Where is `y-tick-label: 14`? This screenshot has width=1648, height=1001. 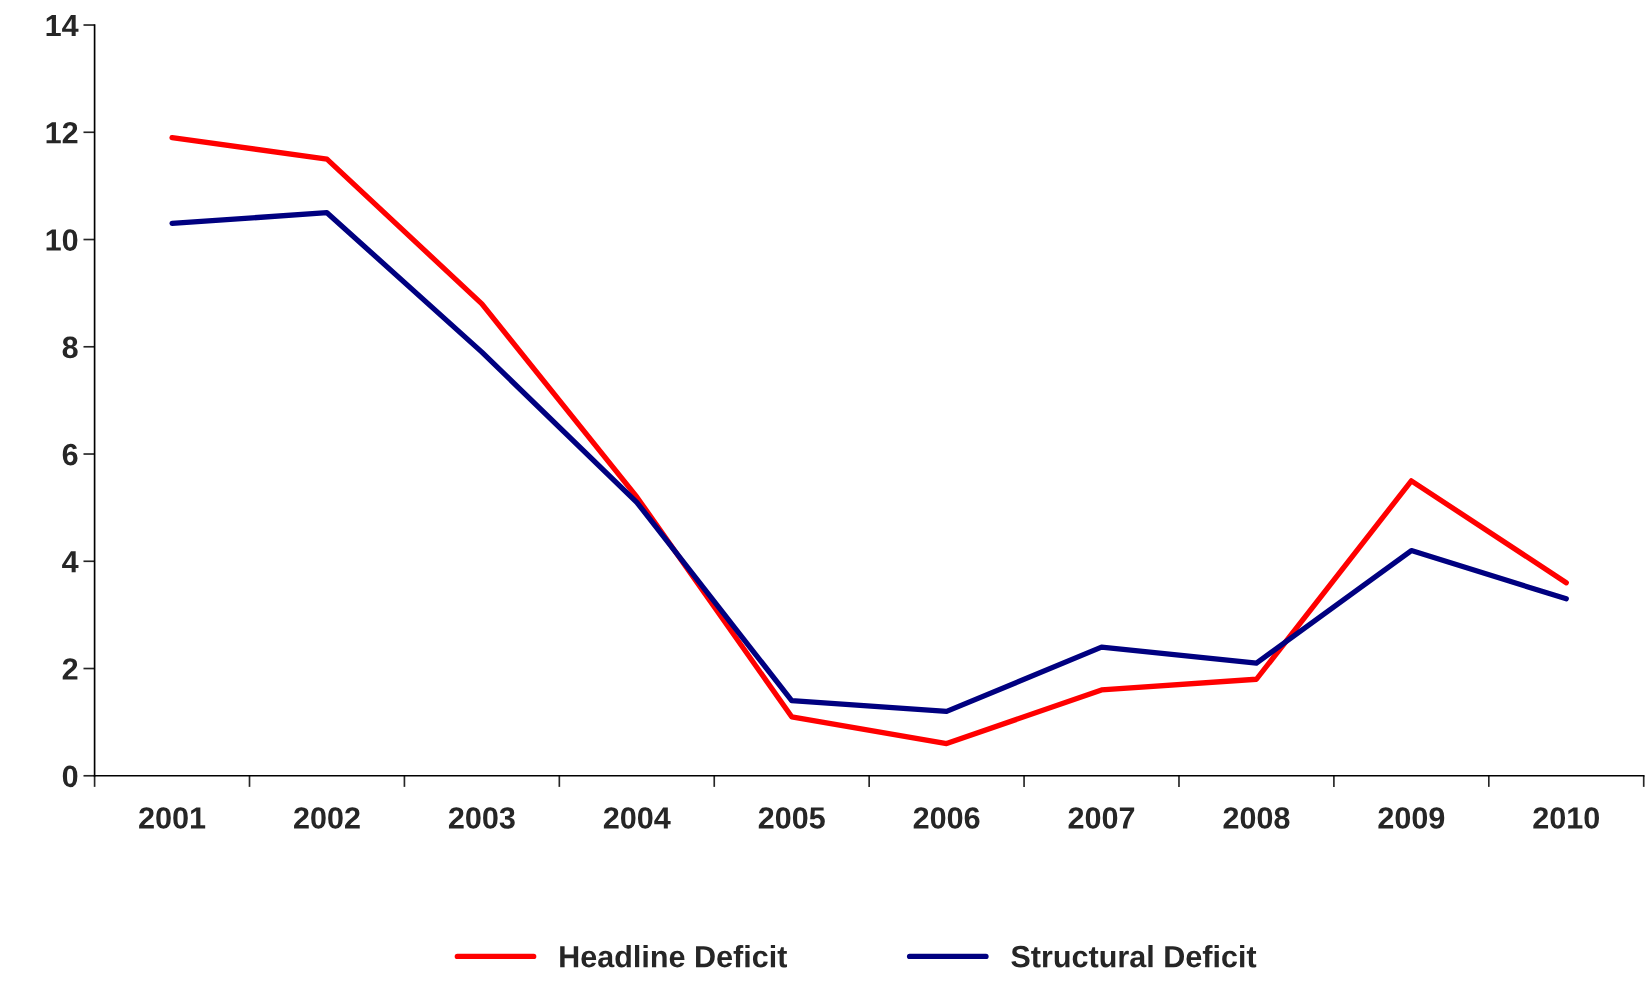
y-tick-label: 14 is located at coordinates (62, 26).